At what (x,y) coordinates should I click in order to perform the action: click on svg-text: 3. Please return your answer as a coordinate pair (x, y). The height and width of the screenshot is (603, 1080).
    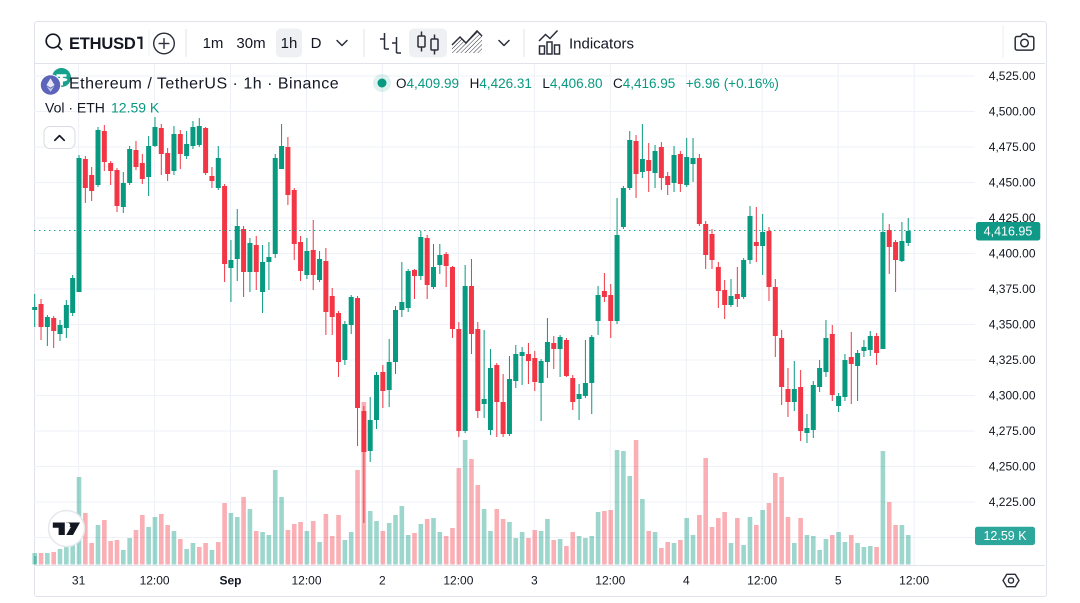
    Looking at the image, I should click on (534, 581).